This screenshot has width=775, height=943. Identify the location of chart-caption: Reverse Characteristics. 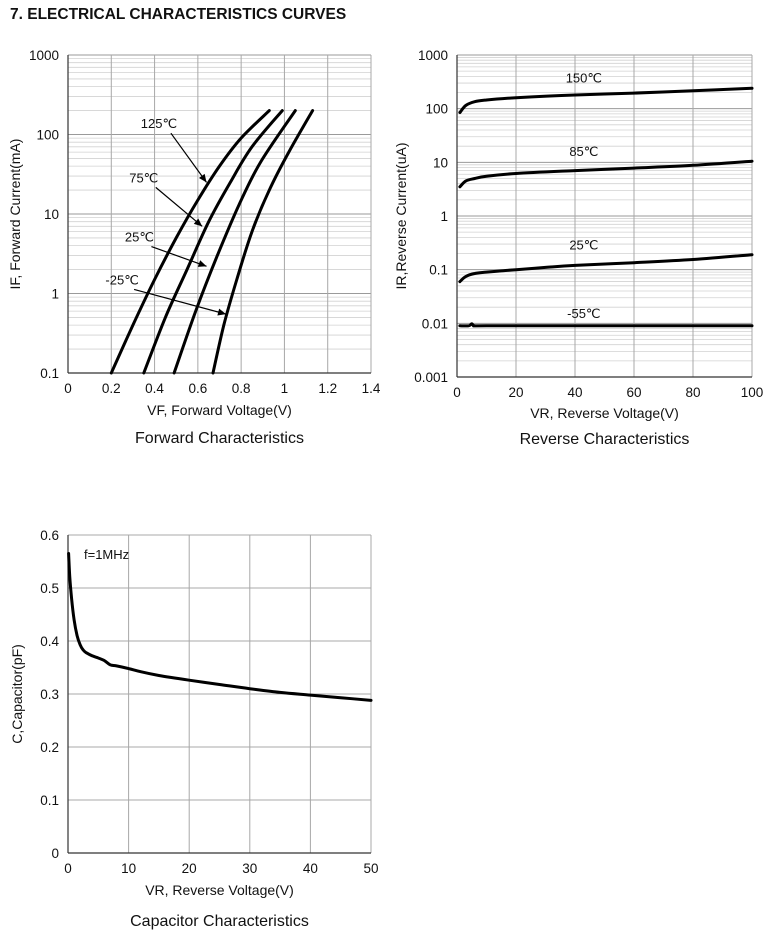
(605, 439).